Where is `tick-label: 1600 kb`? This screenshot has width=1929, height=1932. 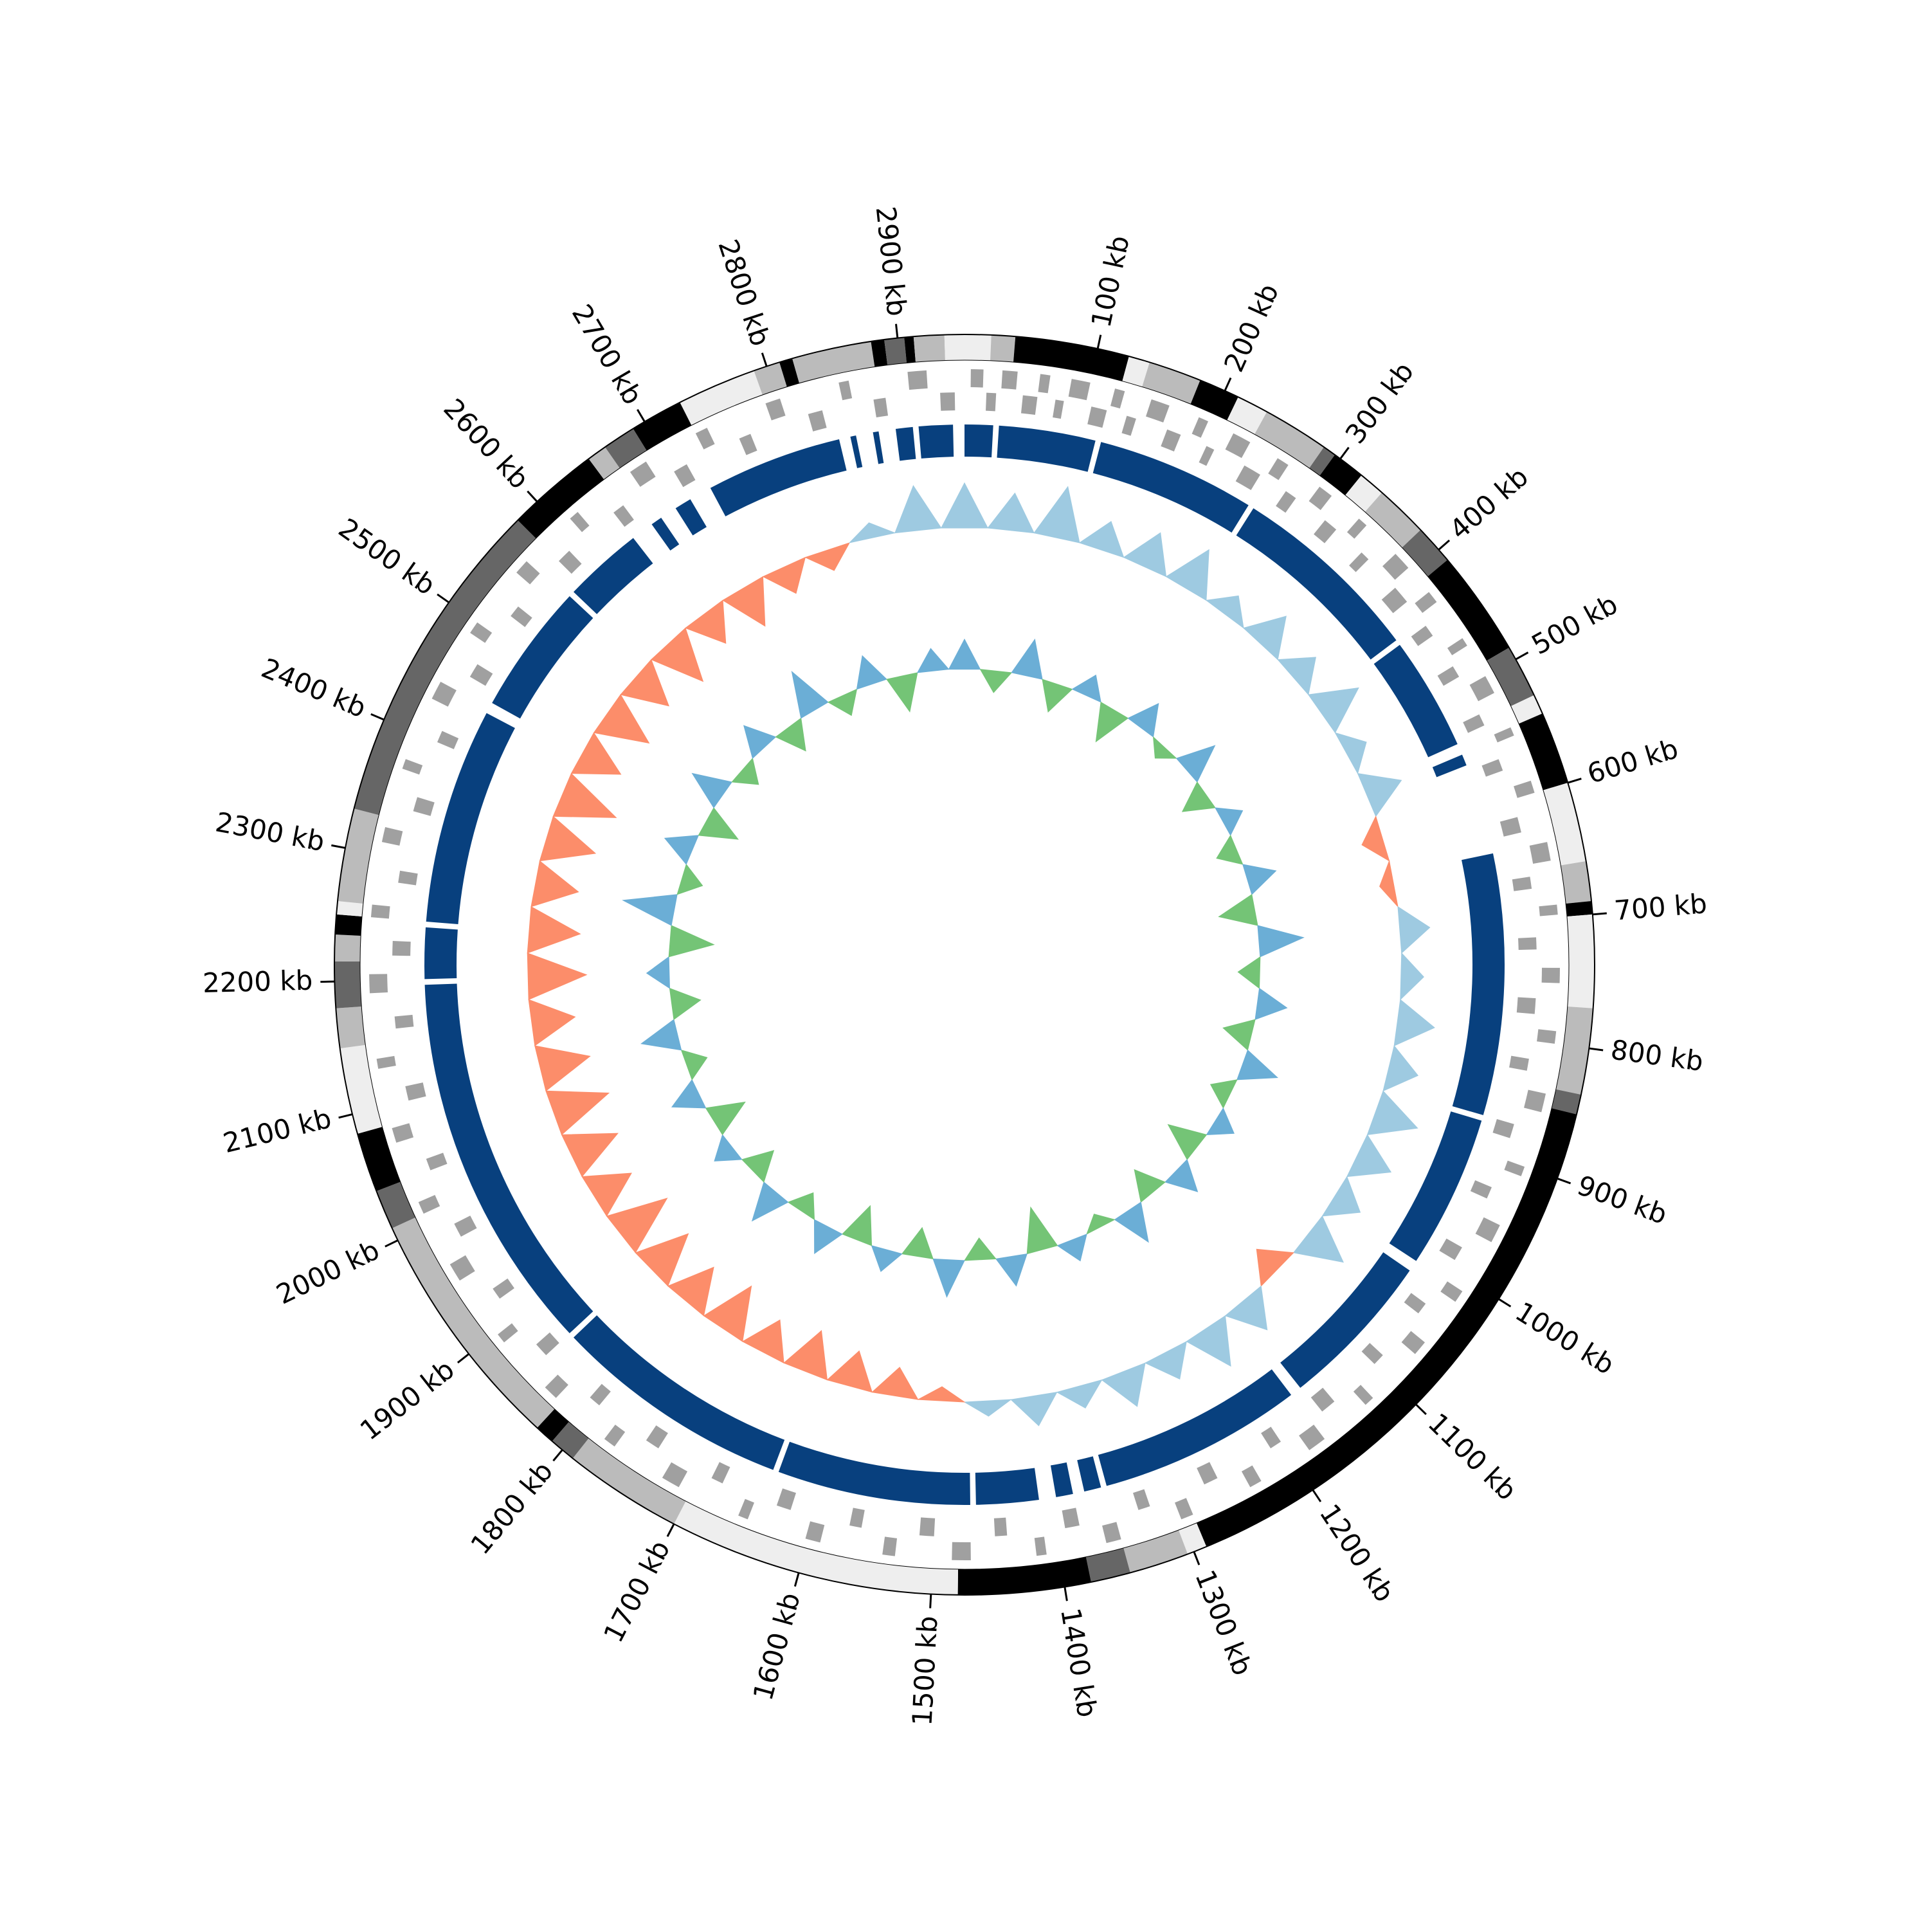 tick-label: 1600 kb is located at coordinates (777, 1647).